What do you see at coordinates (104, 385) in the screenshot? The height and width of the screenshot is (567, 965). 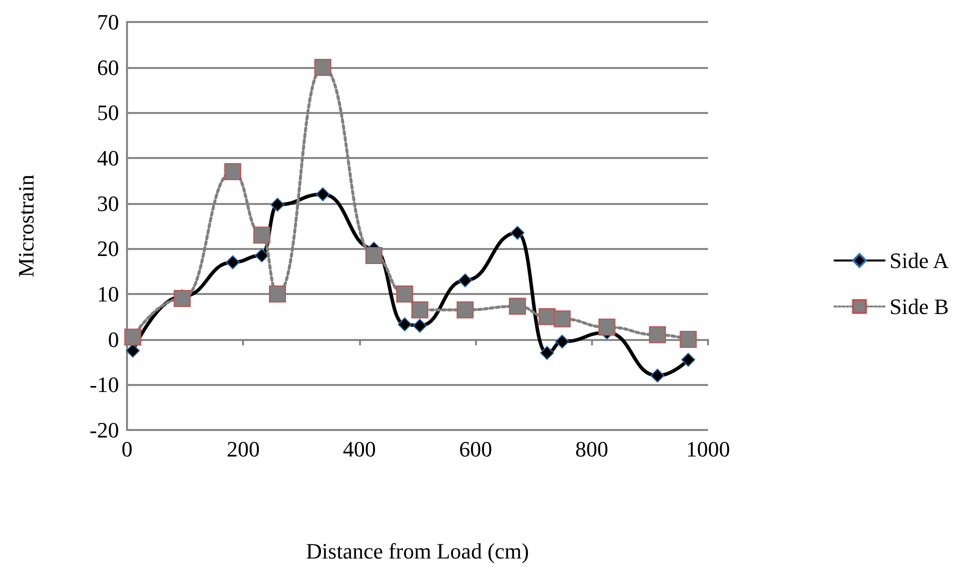 I see `y-tick-label: -10` at bounding box center [104, 385].